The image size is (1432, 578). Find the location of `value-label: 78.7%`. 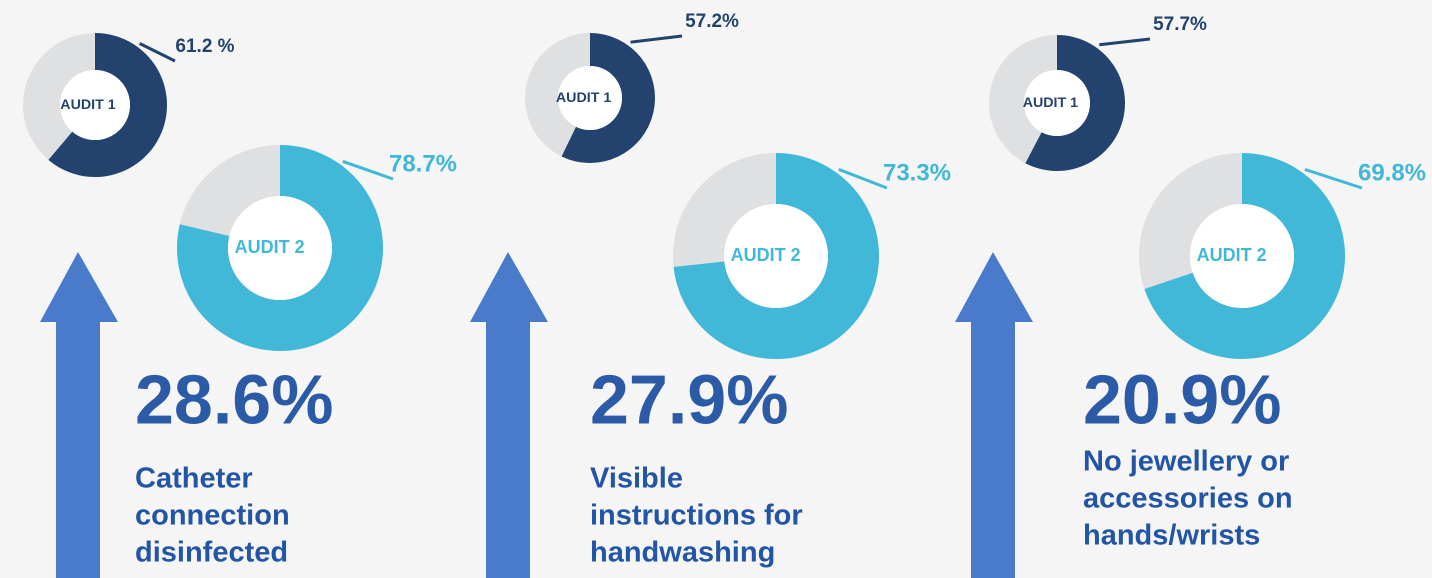

value-label: 78.7% is located at coordinates (423, 163).